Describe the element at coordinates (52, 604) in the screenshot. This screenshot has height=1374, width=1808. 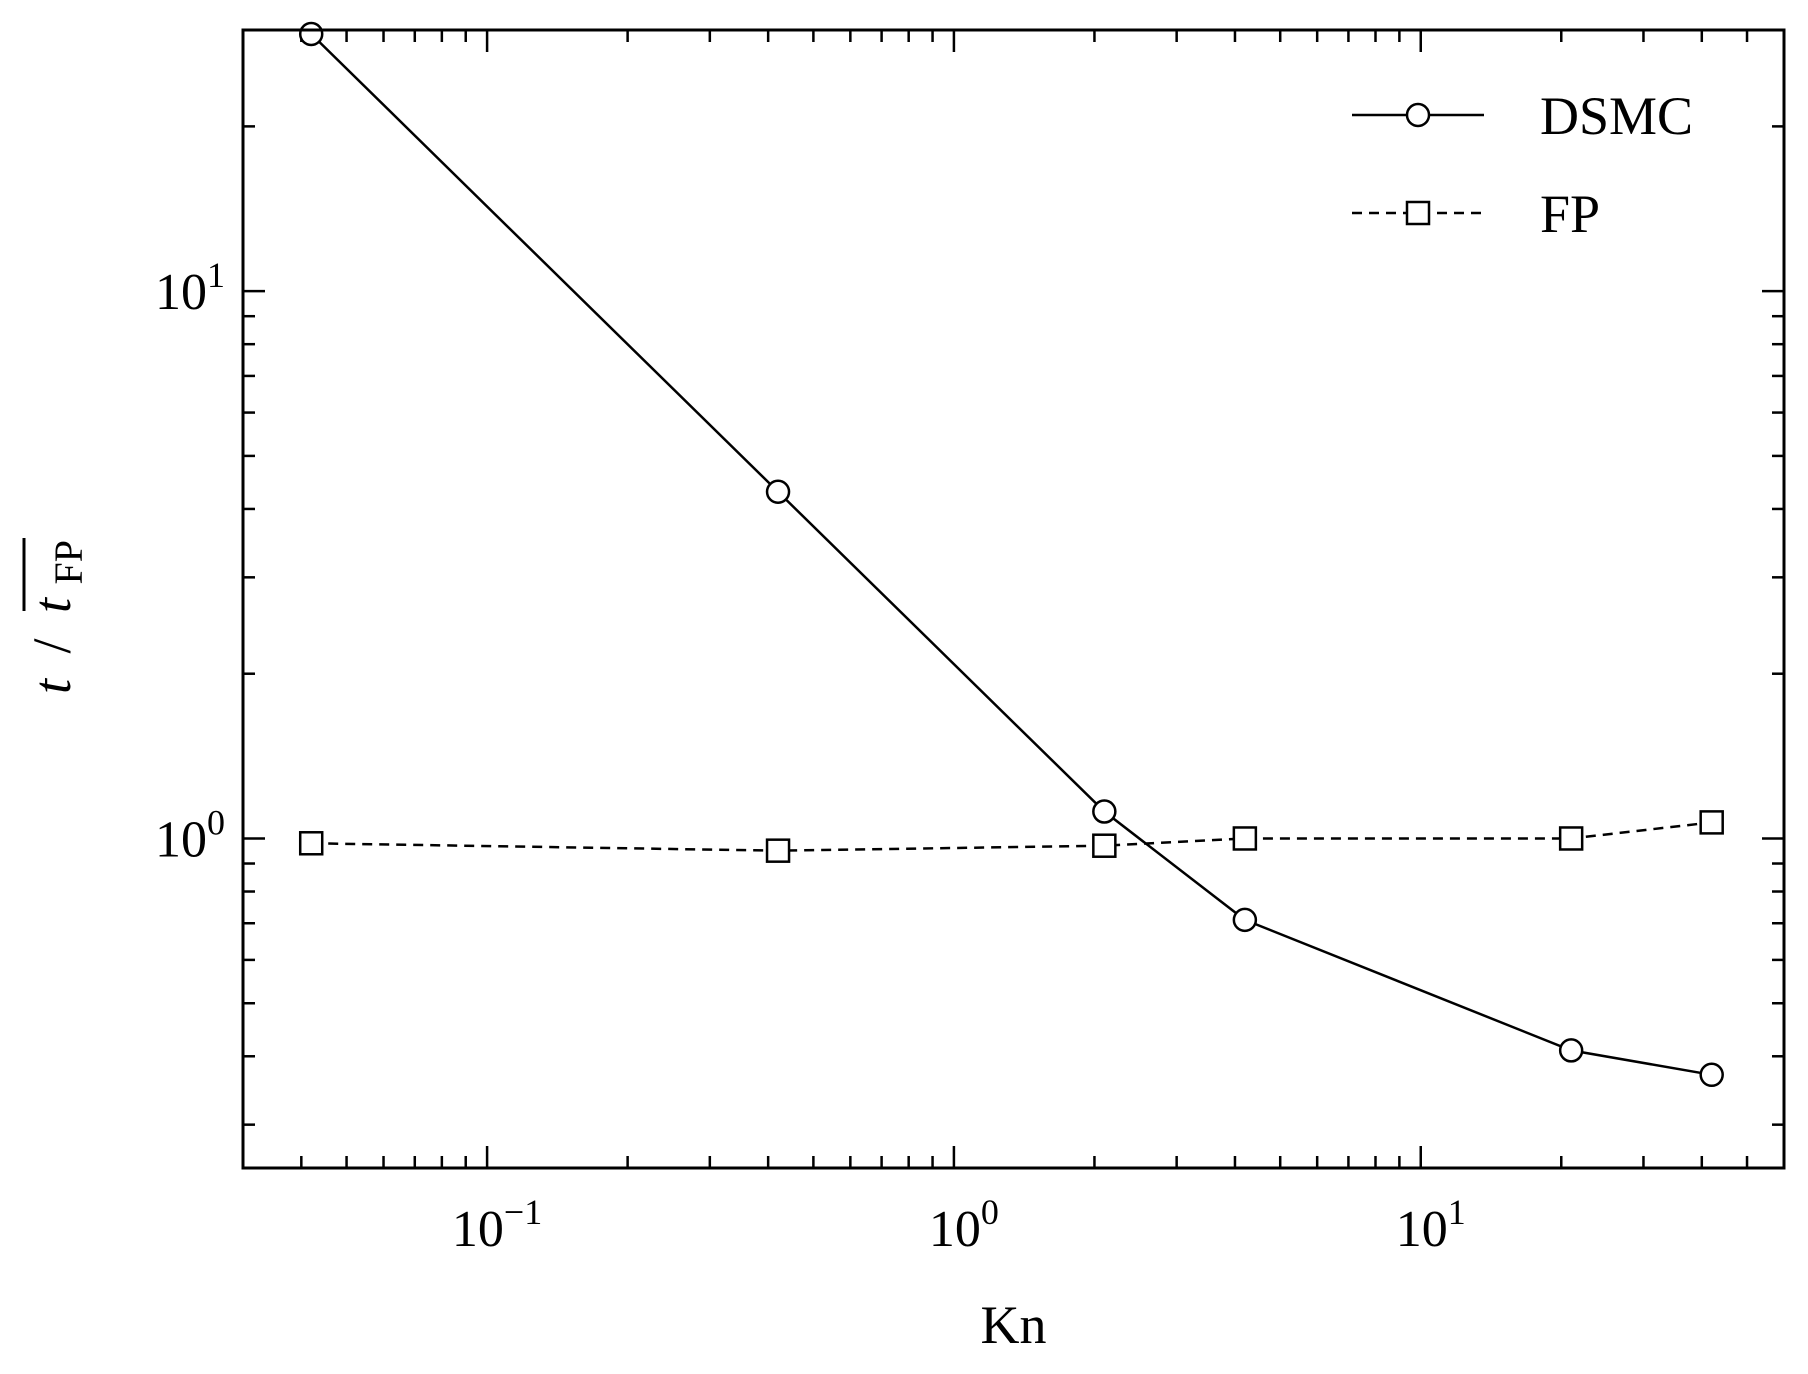
I see `y-axis-label-base: t` at that location.